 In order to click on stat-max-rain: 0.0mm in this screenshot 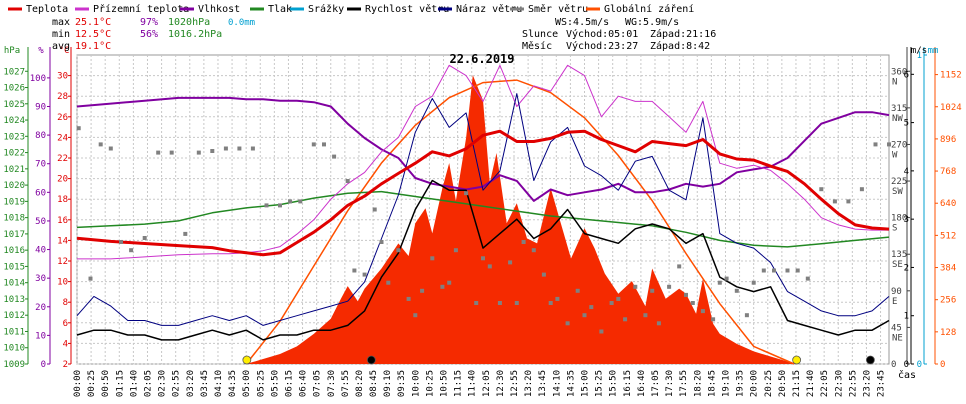, I will do `click(241, 23)`.